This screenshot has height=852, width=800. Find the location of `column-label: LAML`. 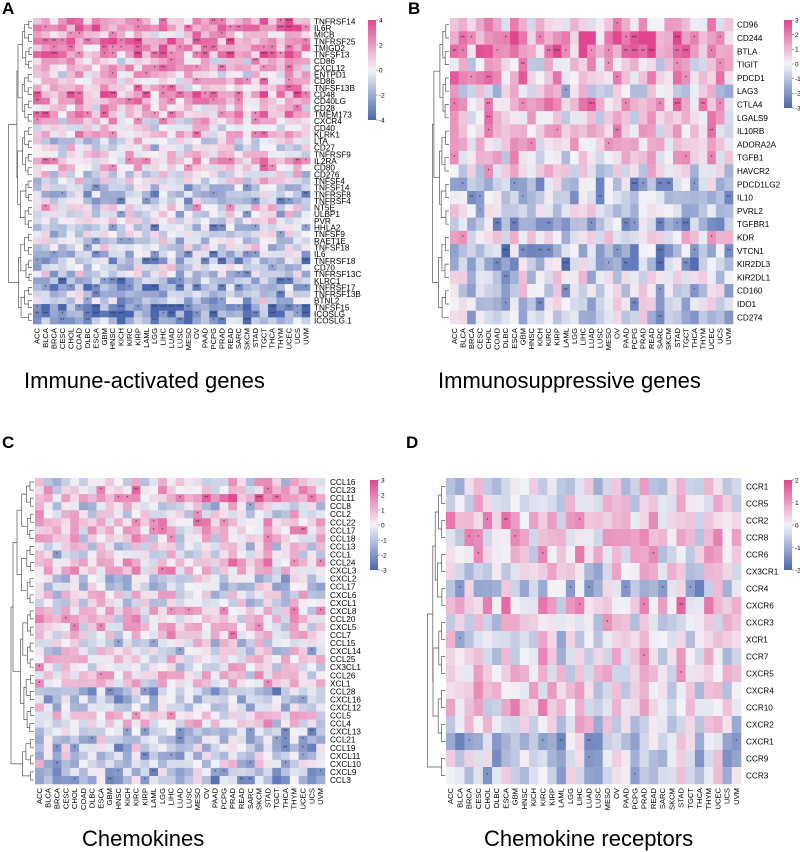

column-label: LAML is located at coordinates (561, 798).